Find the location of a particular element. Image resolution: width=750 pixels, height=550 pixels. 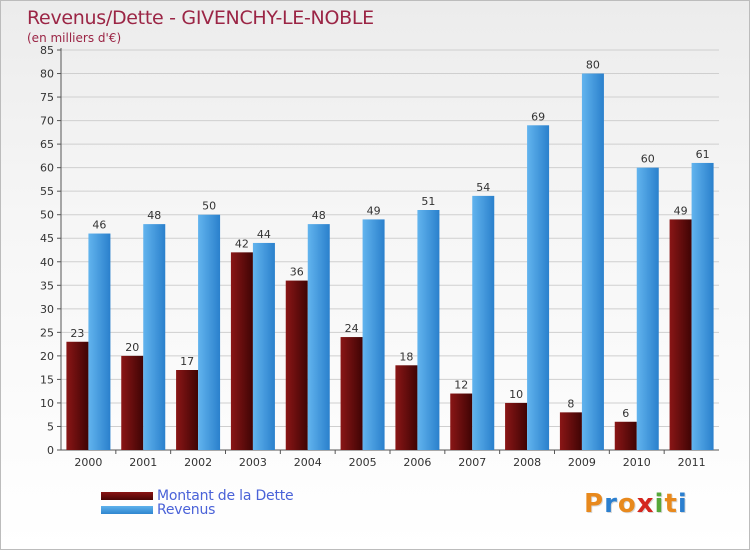

y-tick-label: 15 is located at coordinates (47, 379).